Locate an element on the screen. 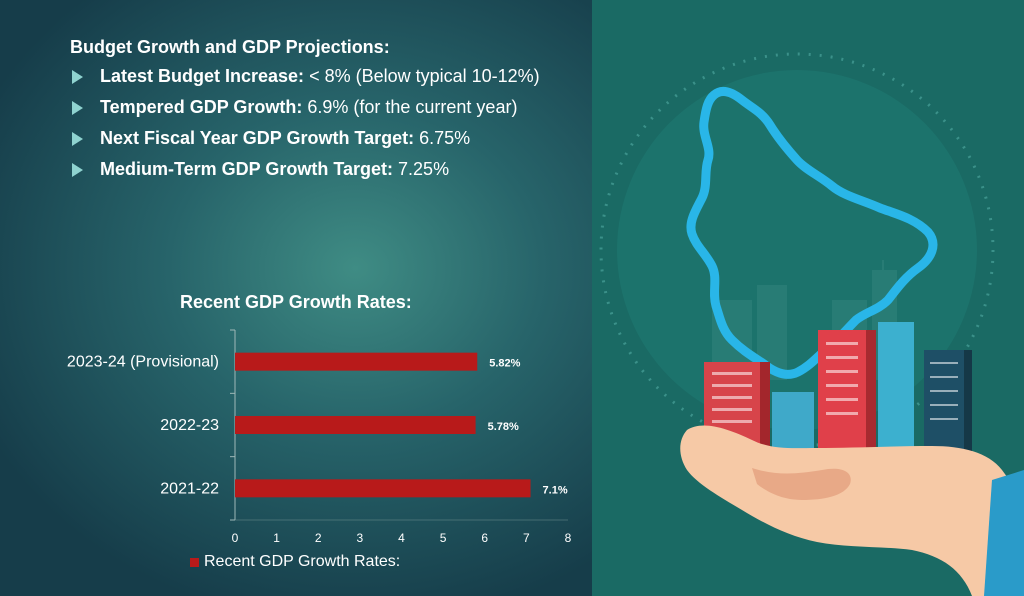 The height and width of the screenshot is (596, 1024). chart-legend: Recent GDP Growth Rates: is located at coordinates (295, 562).